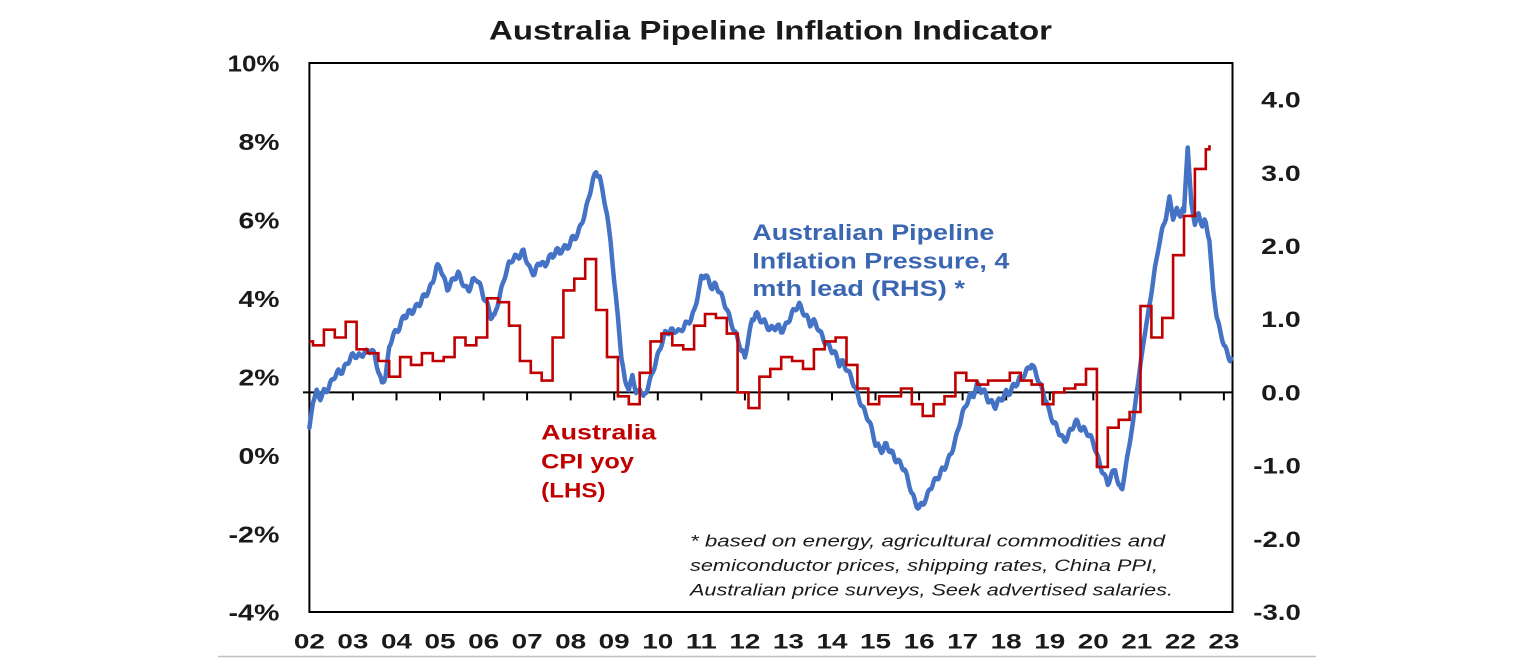 The image size is (1536, 666). Describe the element at coordinates (919, 642) in the screenshot. I see `svg-text: 16` at that location.